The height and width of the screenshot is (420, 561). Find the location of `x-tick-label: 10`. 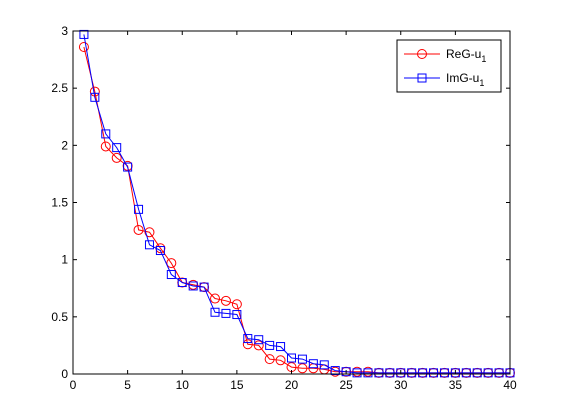

x-tick-label: 10 is located at coordinates (183, 385).